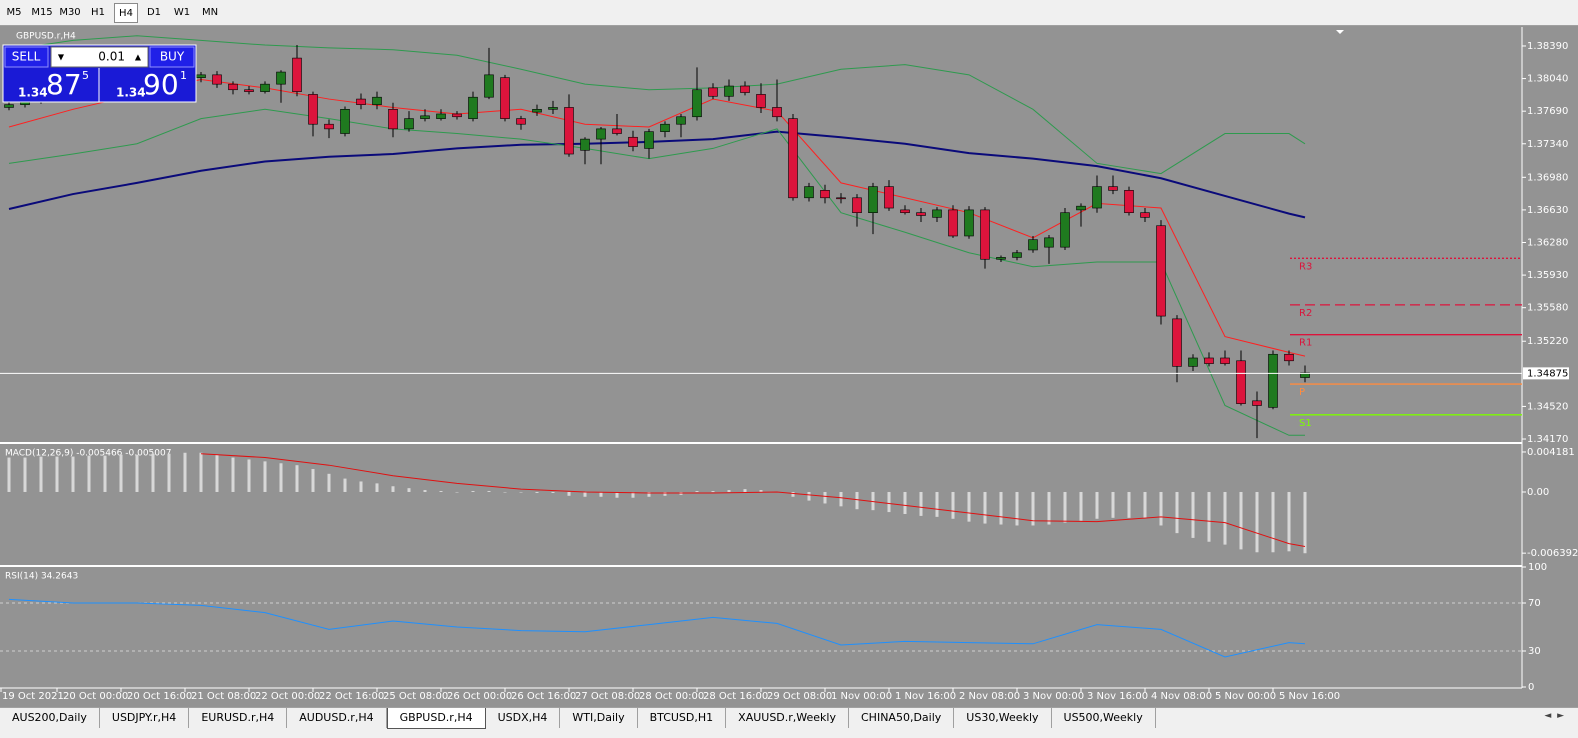 The height and width of the screenshot is (738, 1578). What do you see at coordinates (1305, 313) in the screenshot?
I see `pivot-label: R2` at bounding box center [1305, 313].